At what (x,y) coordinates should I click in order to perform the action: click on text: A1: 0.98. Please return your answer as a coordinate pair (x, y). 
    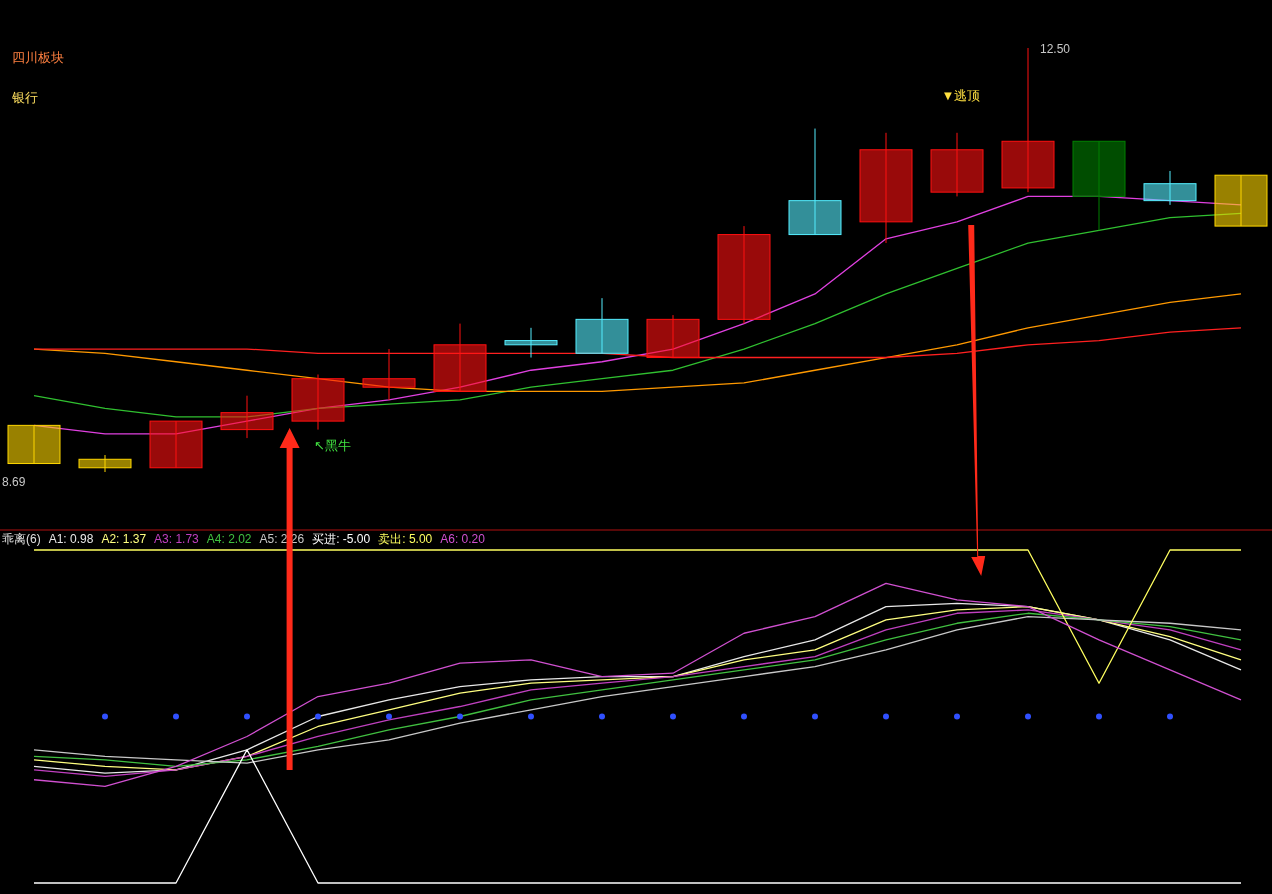
    Looking at the image, I should click on (71, 539).